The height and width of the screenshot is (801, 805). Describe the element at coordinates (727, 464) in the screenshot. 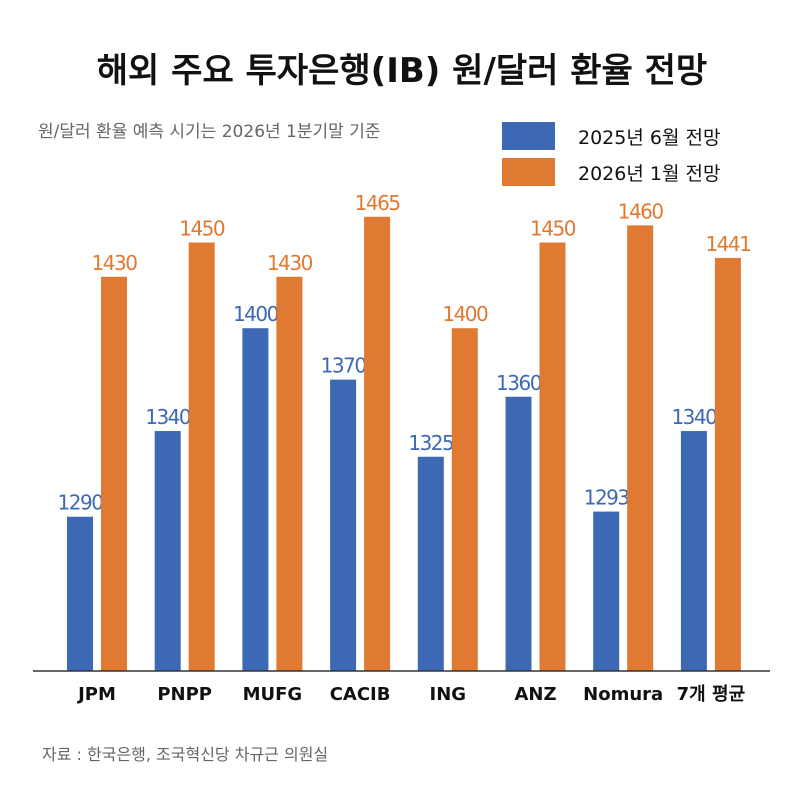

I see `bar-7개 평균-2026` at that location.